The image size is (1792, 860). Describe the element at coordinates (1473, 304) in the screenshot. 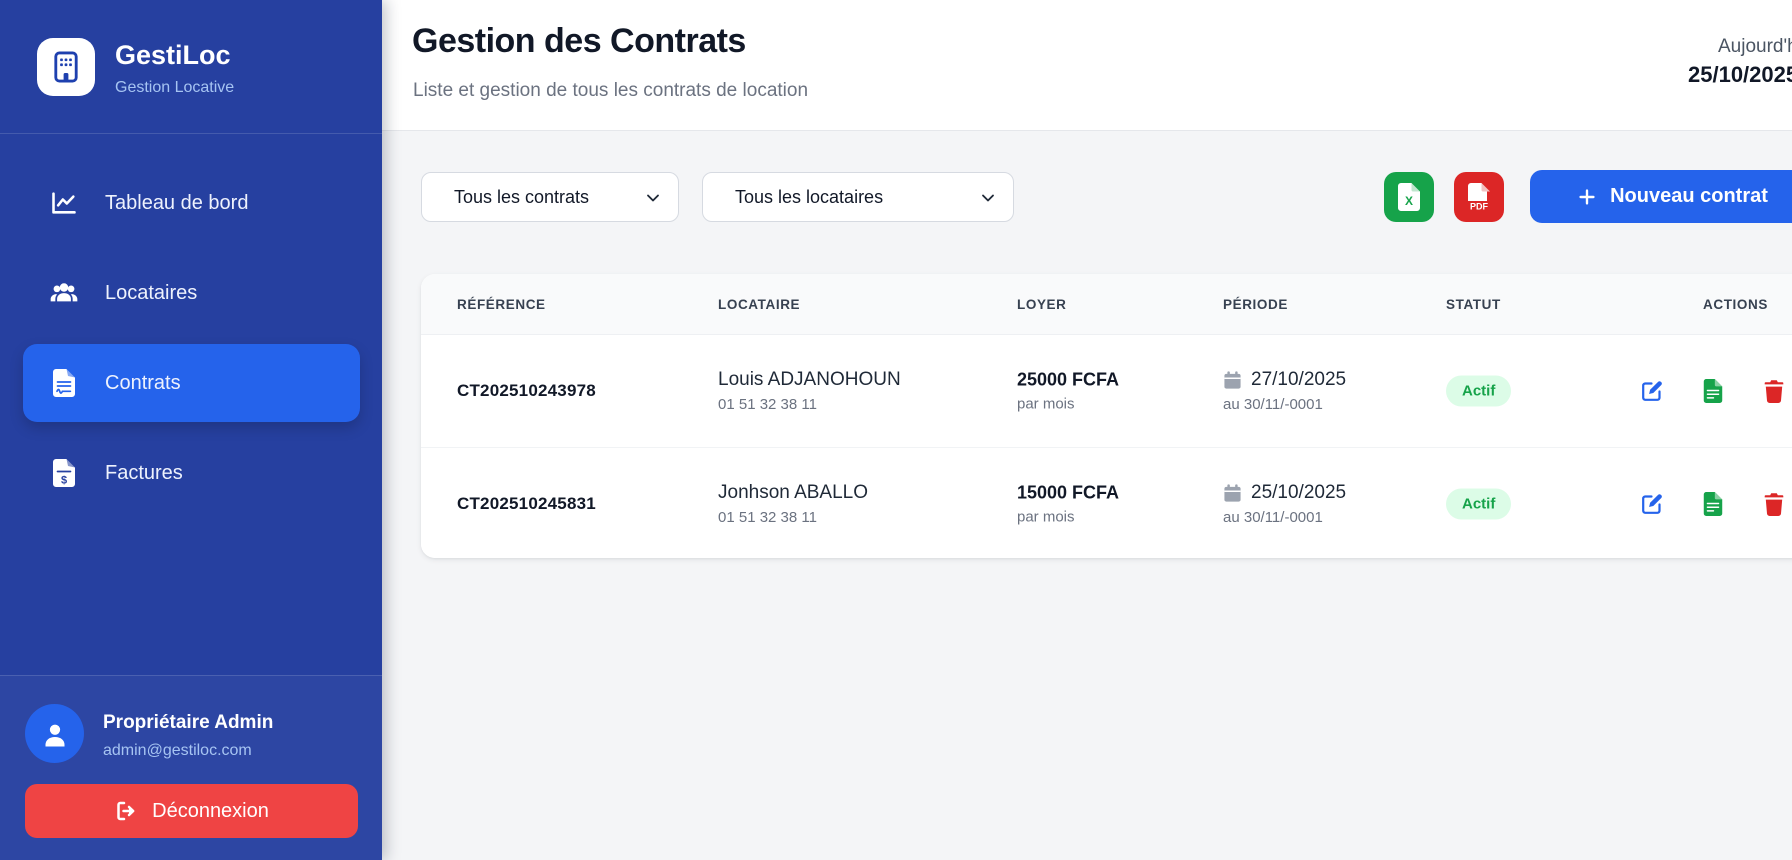

I see `col-statut: STATUT` at that location.